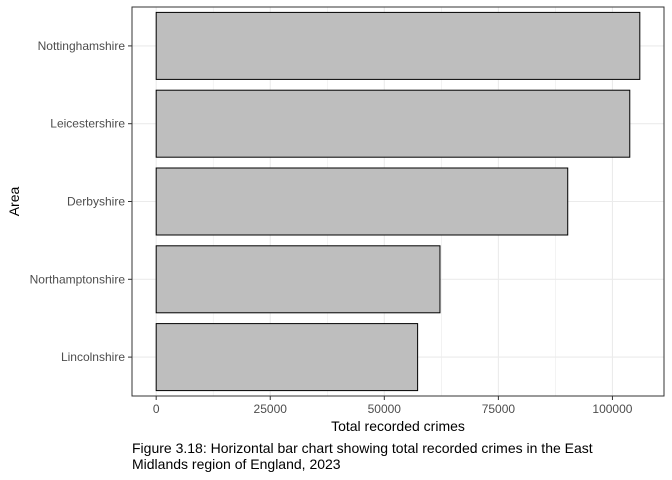  Describe the element at coordinates (298, 279) in the screenshot. I see `bar-northamptonshire` at that location.